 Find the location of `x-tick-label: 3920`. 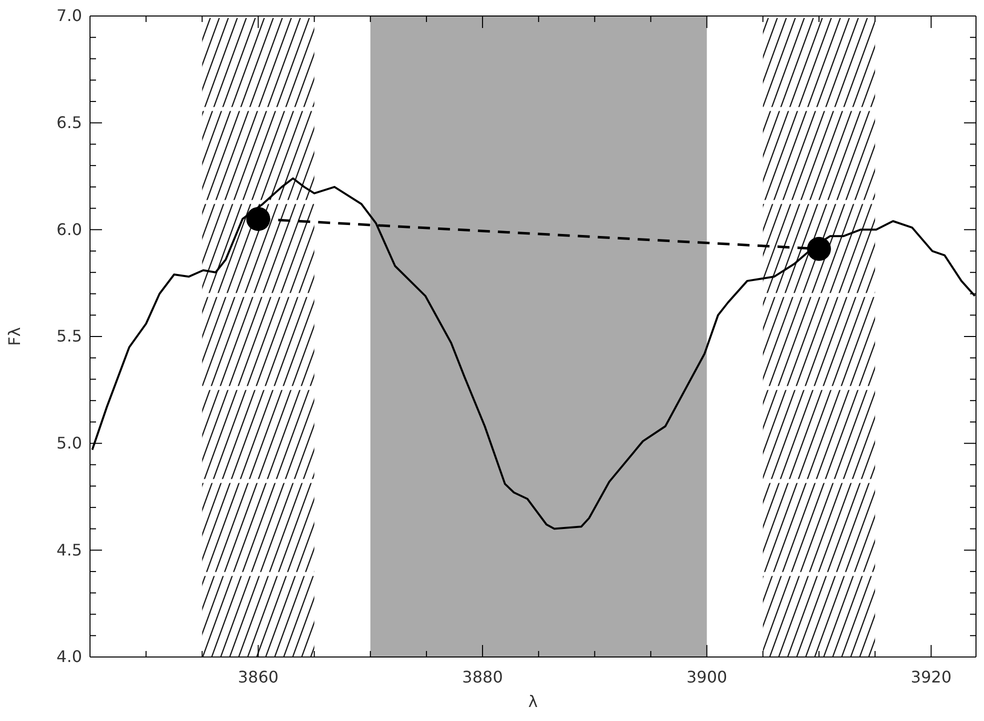

x-tick-label: 3920 is located at coordinates (931, 676).